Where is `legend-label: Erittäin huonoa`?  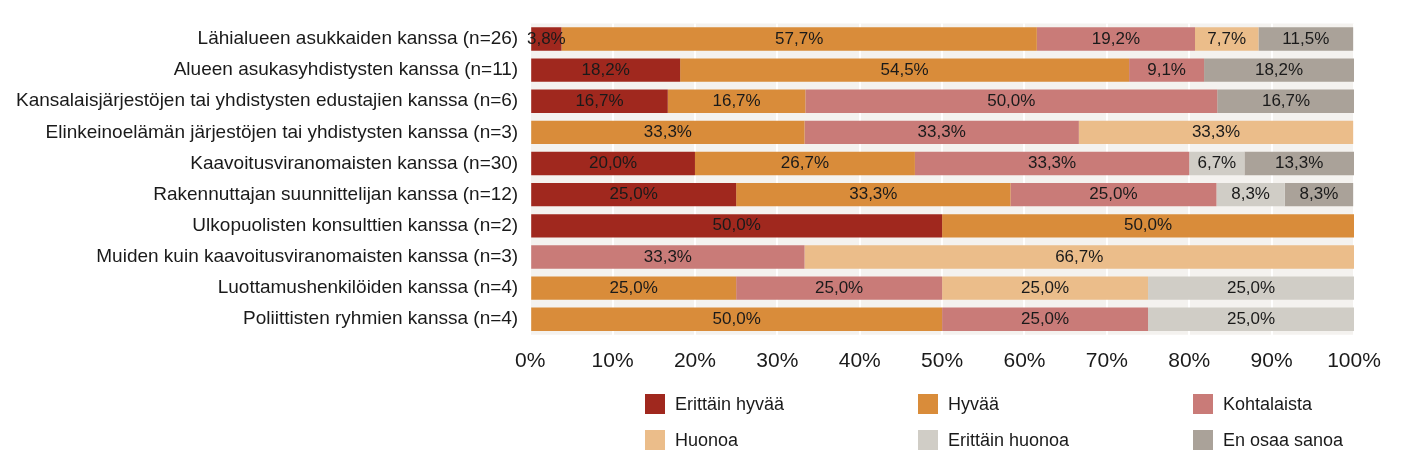
legend-label: Erittäin huonoa is located at coordinates (1009, 440).